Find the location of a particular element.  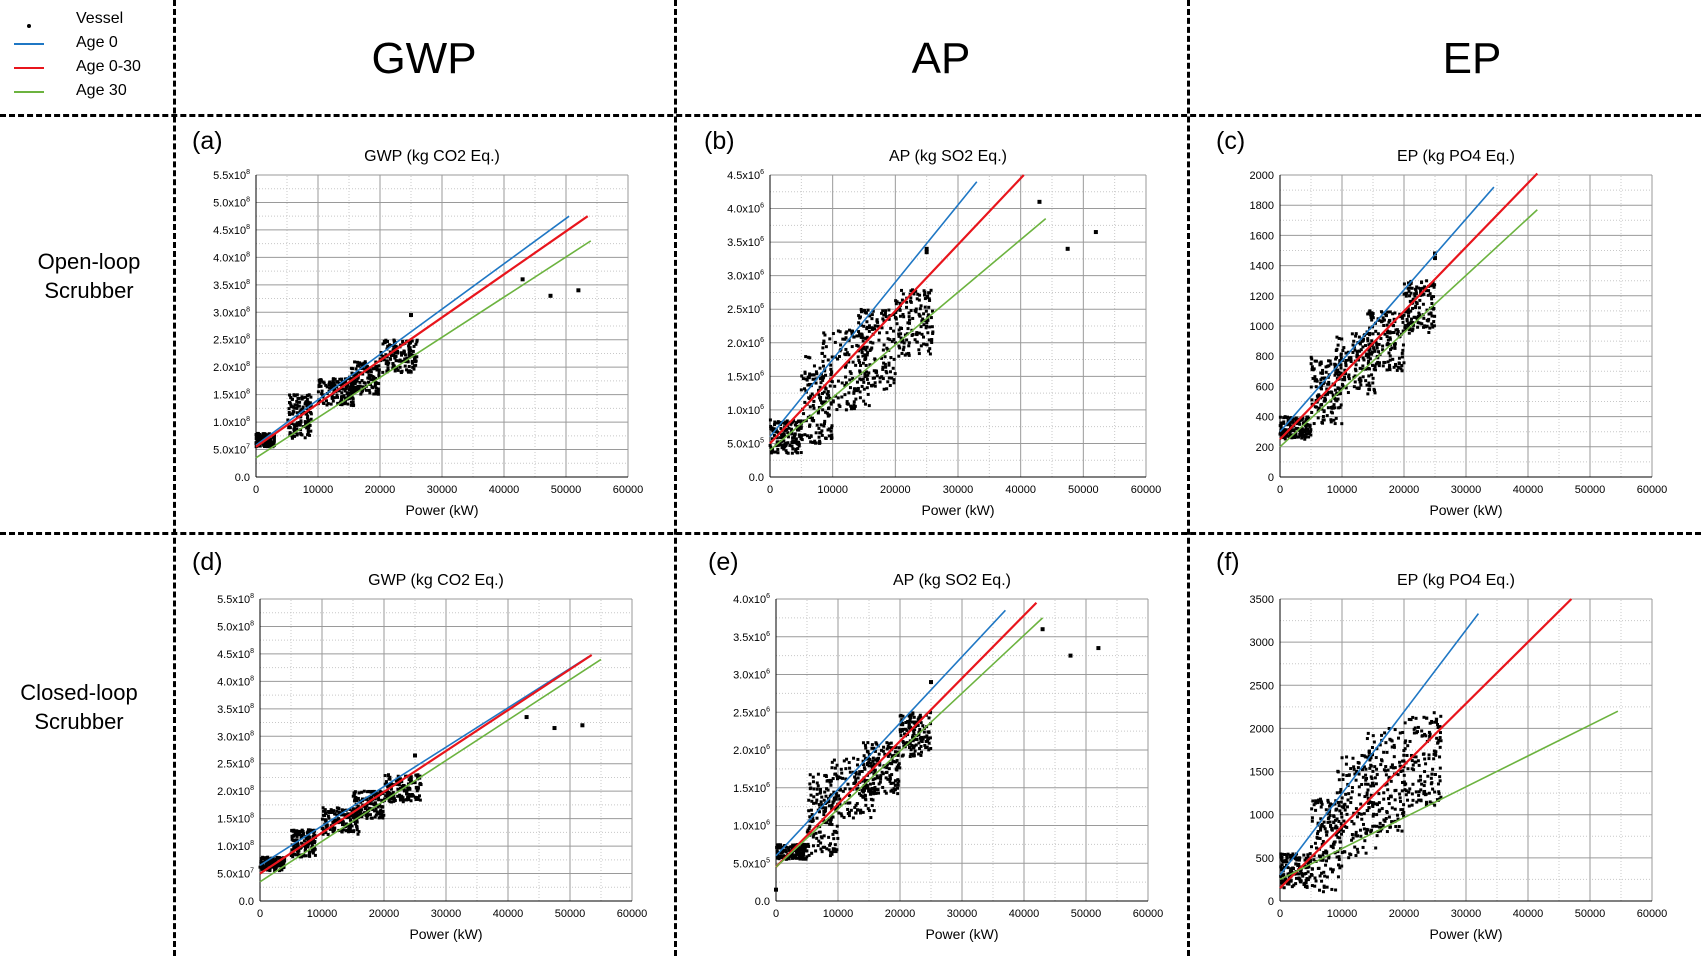

x-tick-label: 50000 is located at coordinates (566, 490).